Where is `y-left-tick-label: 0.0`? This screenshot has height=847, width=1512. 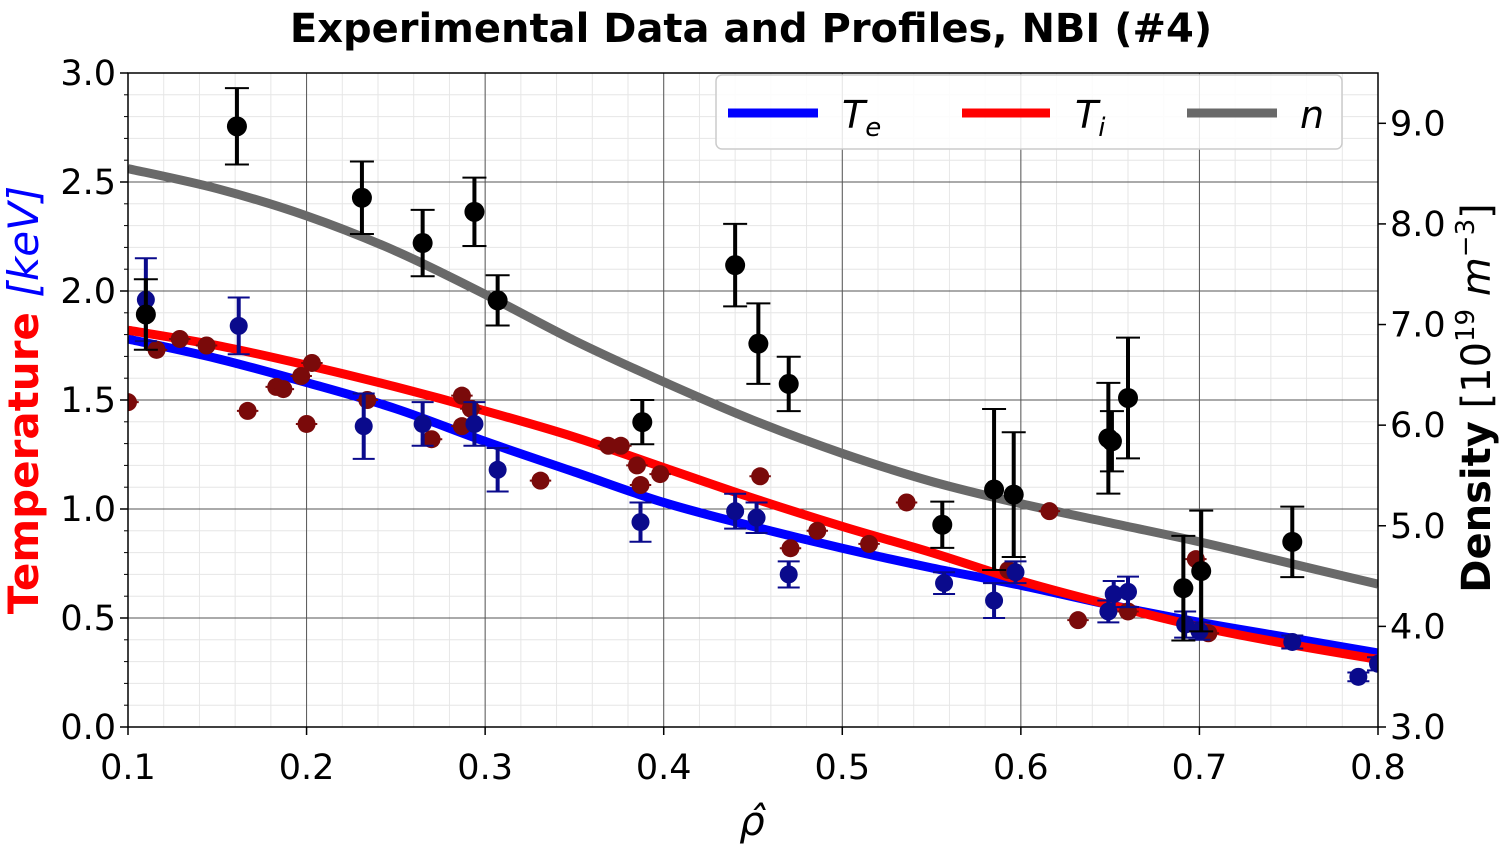 y-left-tick-label: 0.0 is located at coordinates (88, 728).